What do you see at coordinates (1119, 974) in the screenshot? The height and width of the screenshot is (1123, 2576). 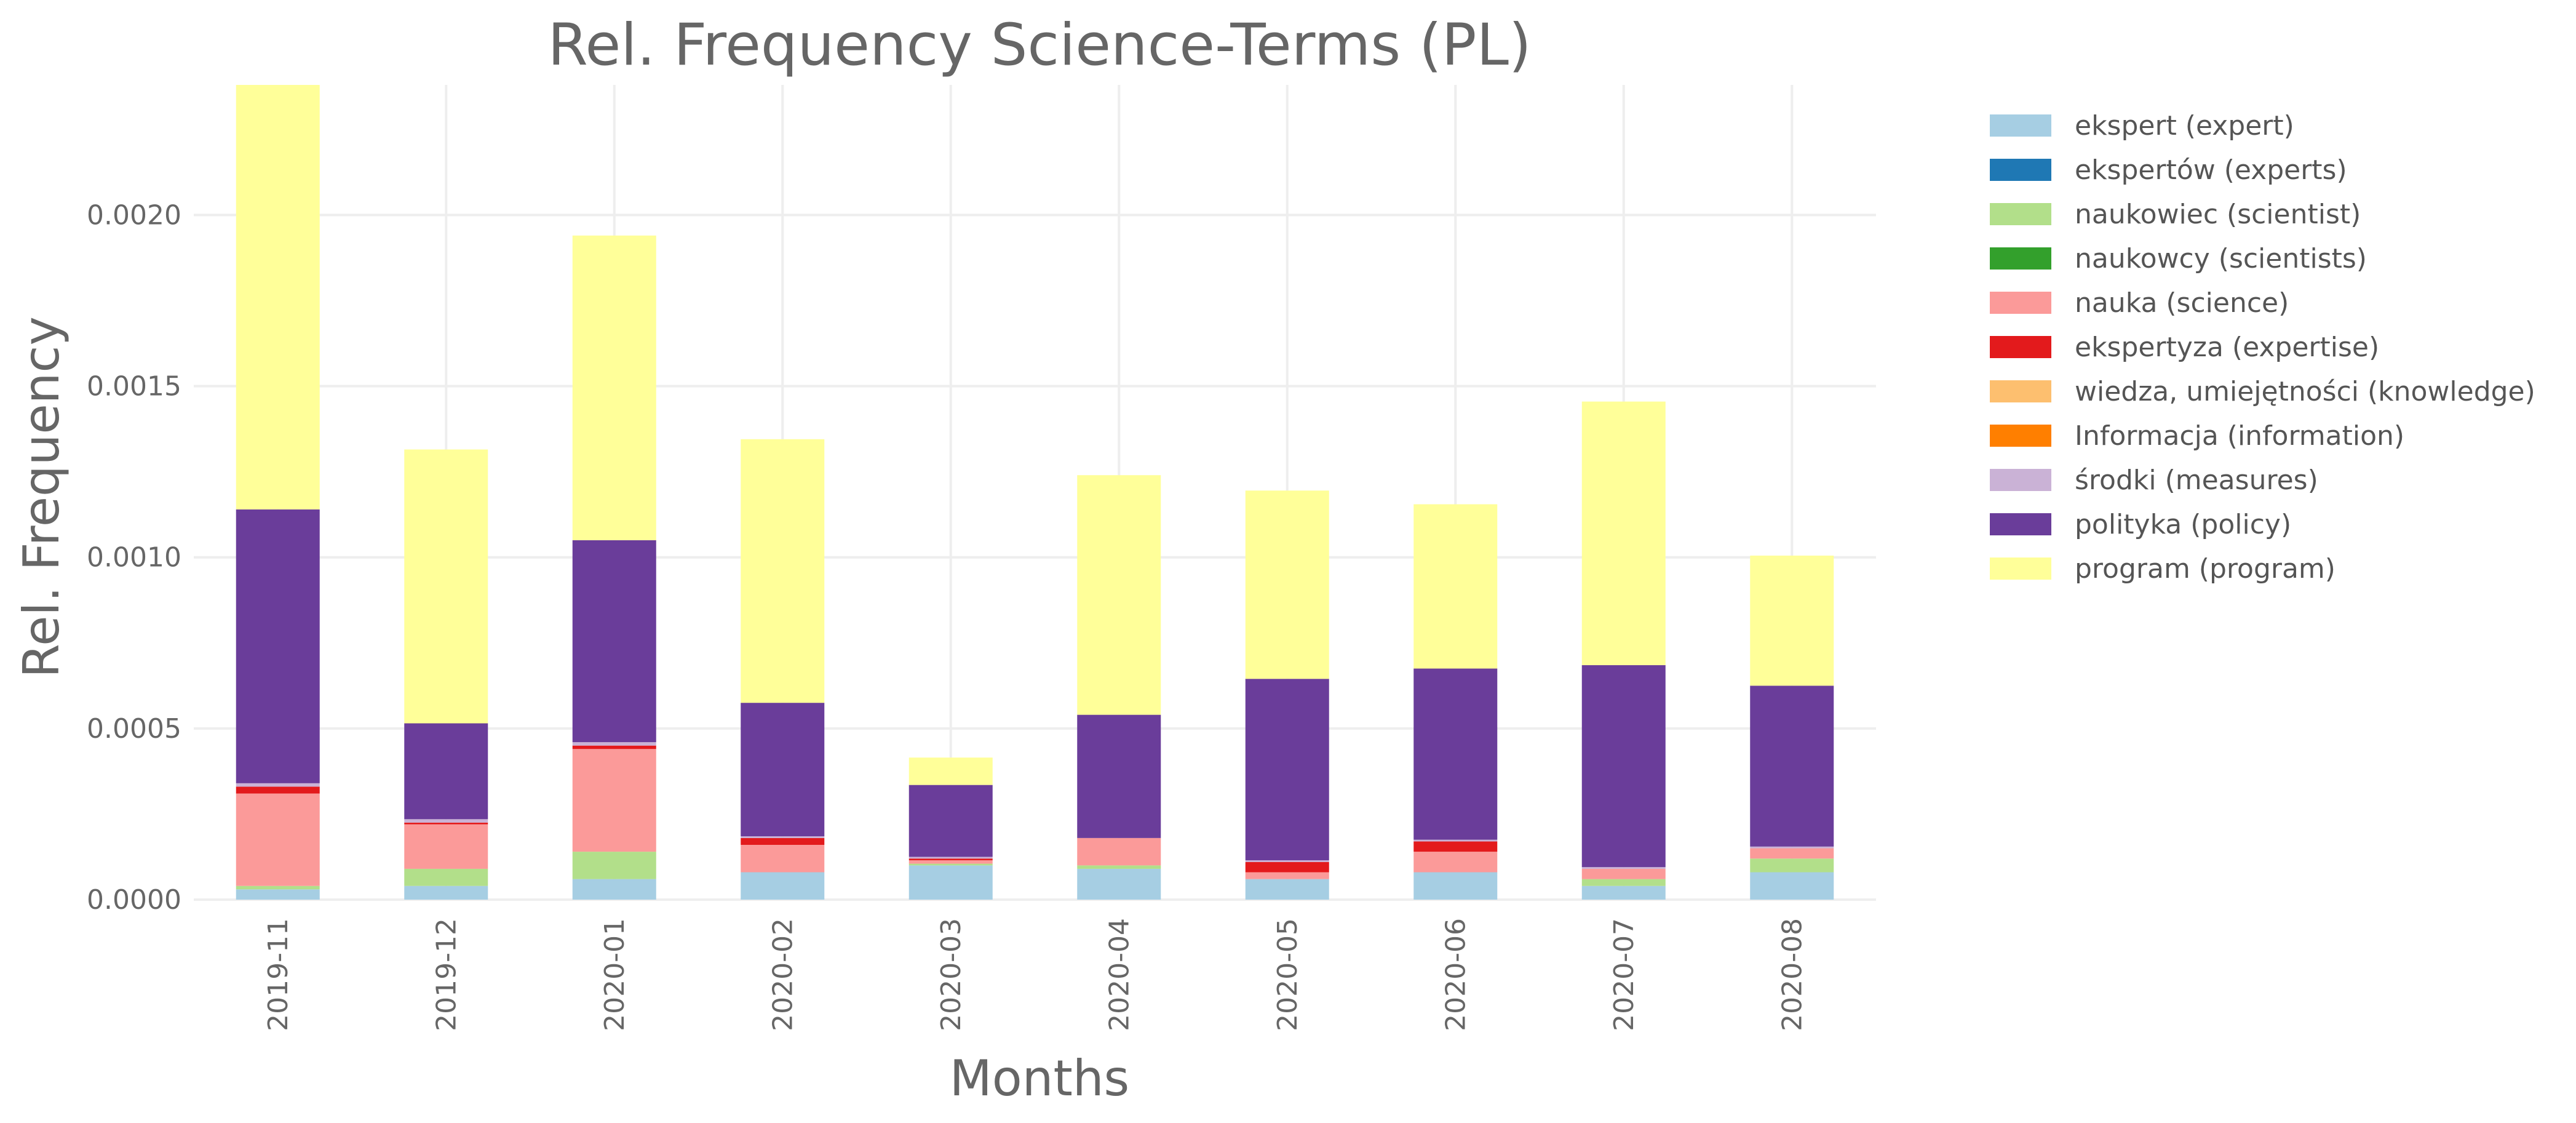 I see `x-tick-label: 2020-04` at bounding box center [1119, 974].